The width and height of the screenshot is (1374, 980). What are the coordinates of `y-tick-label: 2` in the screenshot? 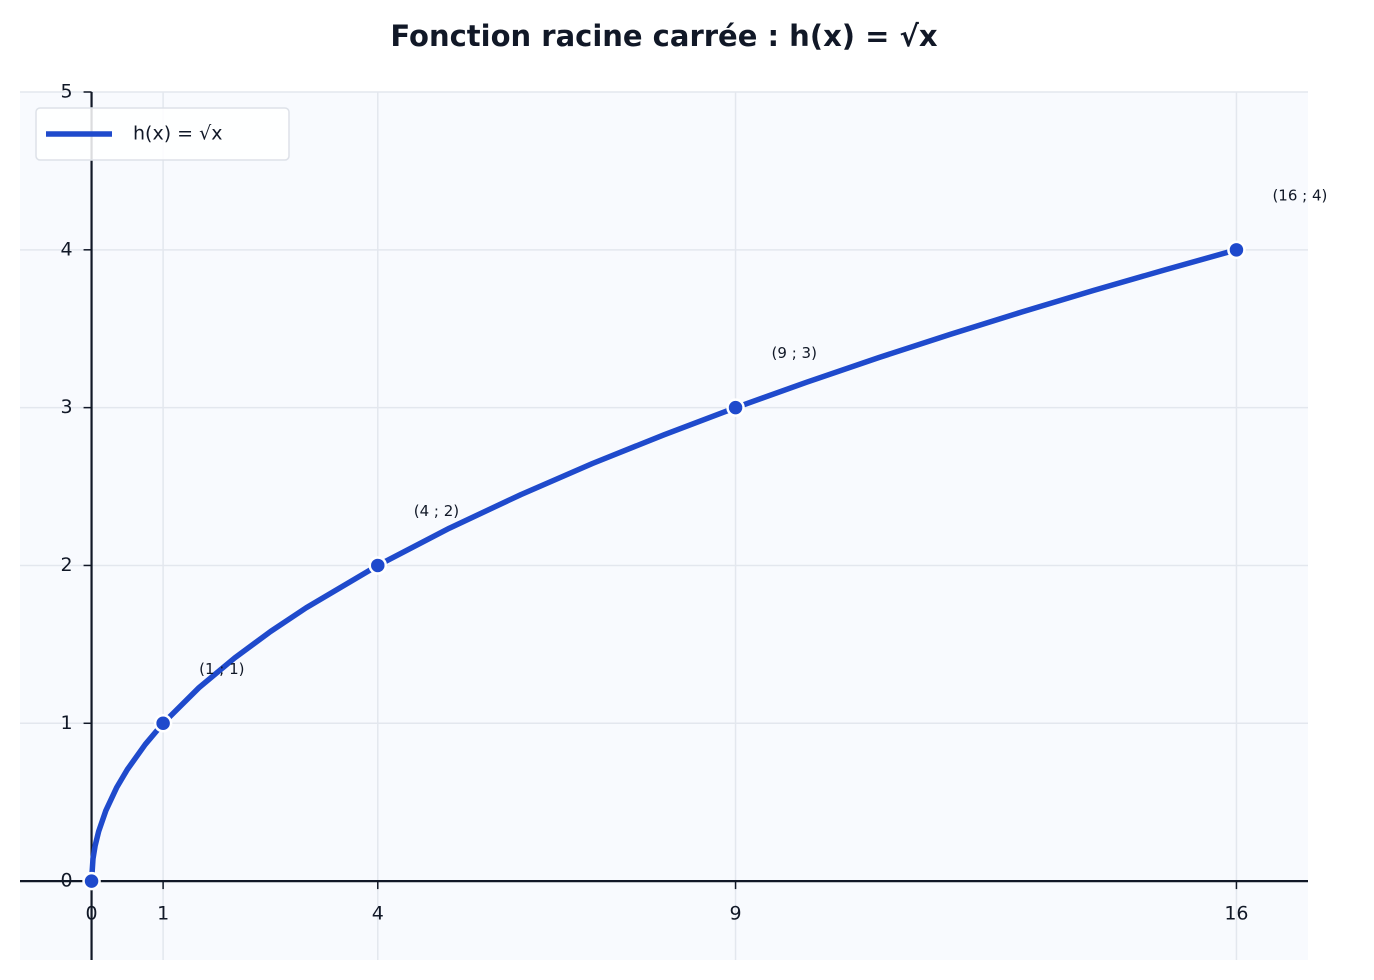 It's located at (66, 565).